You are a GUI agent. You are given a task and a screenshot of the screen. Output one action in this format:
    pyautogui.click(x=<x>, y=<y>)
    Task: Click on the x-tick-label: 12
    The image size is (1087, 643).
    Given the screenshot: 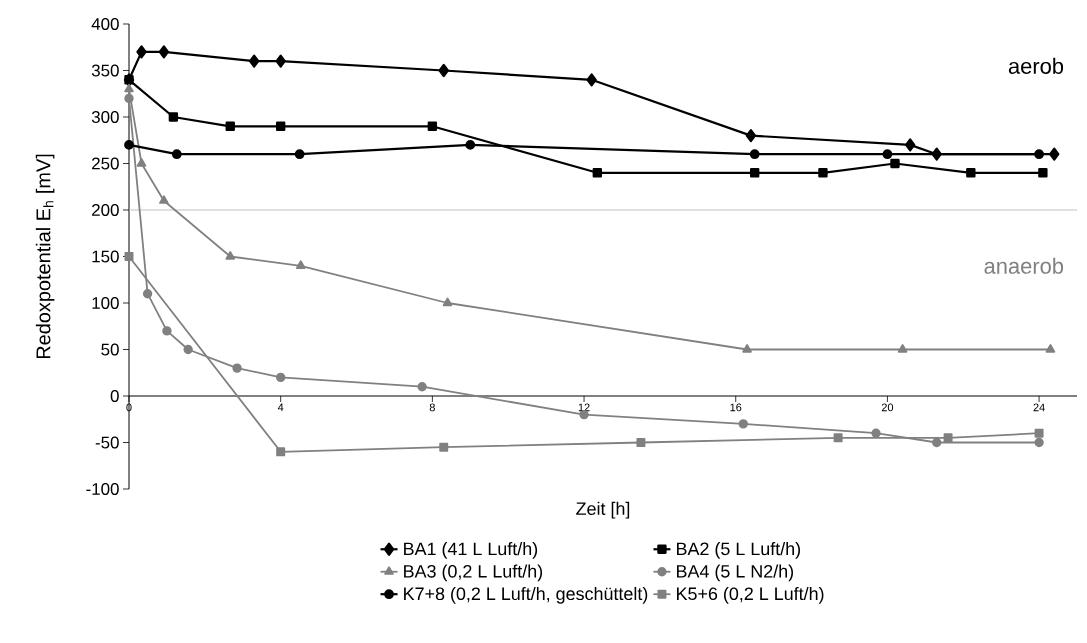 What is the action you would take?
    pyautogui.click(x=584, y=407)
    